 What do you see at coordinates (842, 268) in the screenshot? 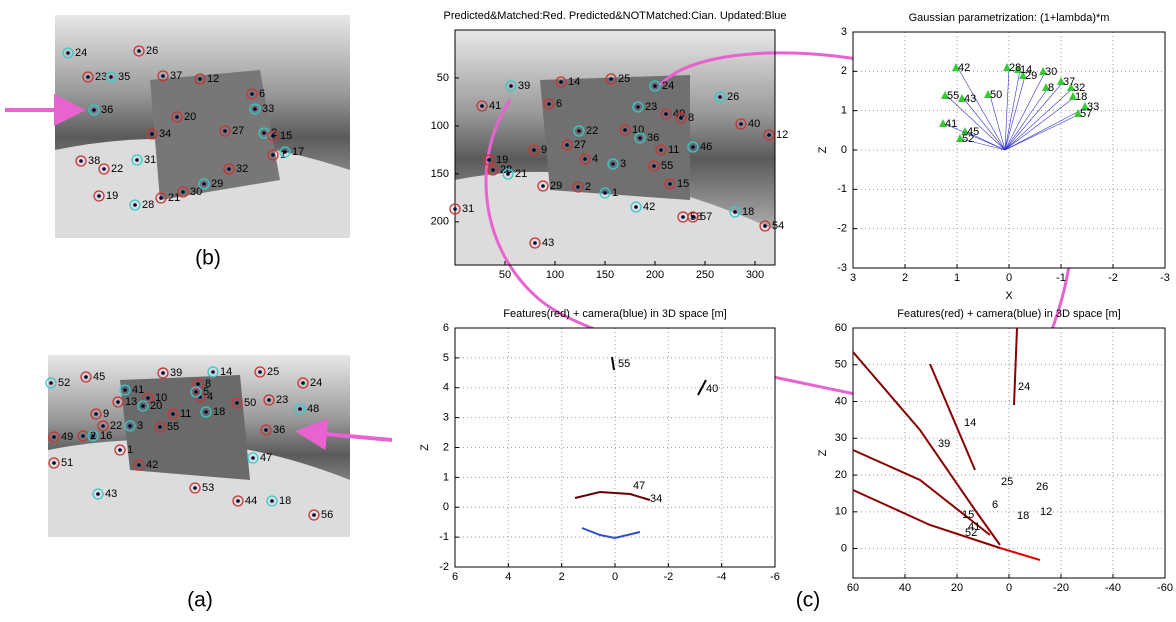
I see `y-tick-label: -3` at bounding box center [842, 268].